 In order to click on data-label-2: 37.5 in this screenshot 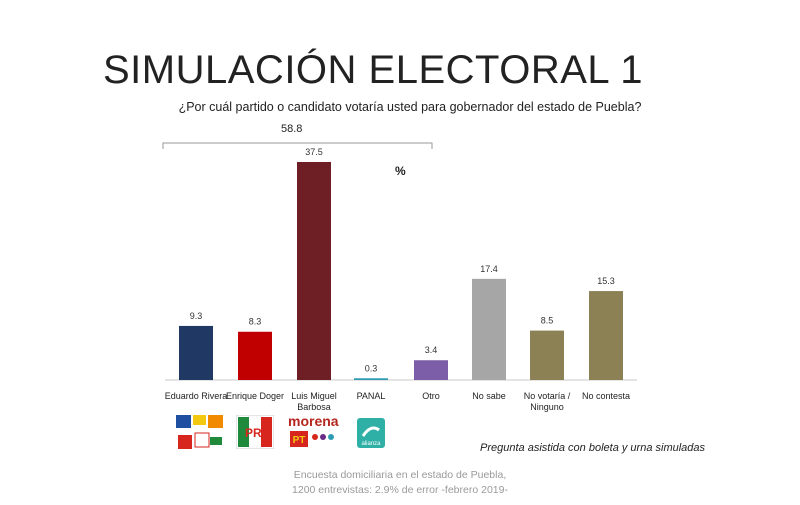, I will do `click(314, 152)`.